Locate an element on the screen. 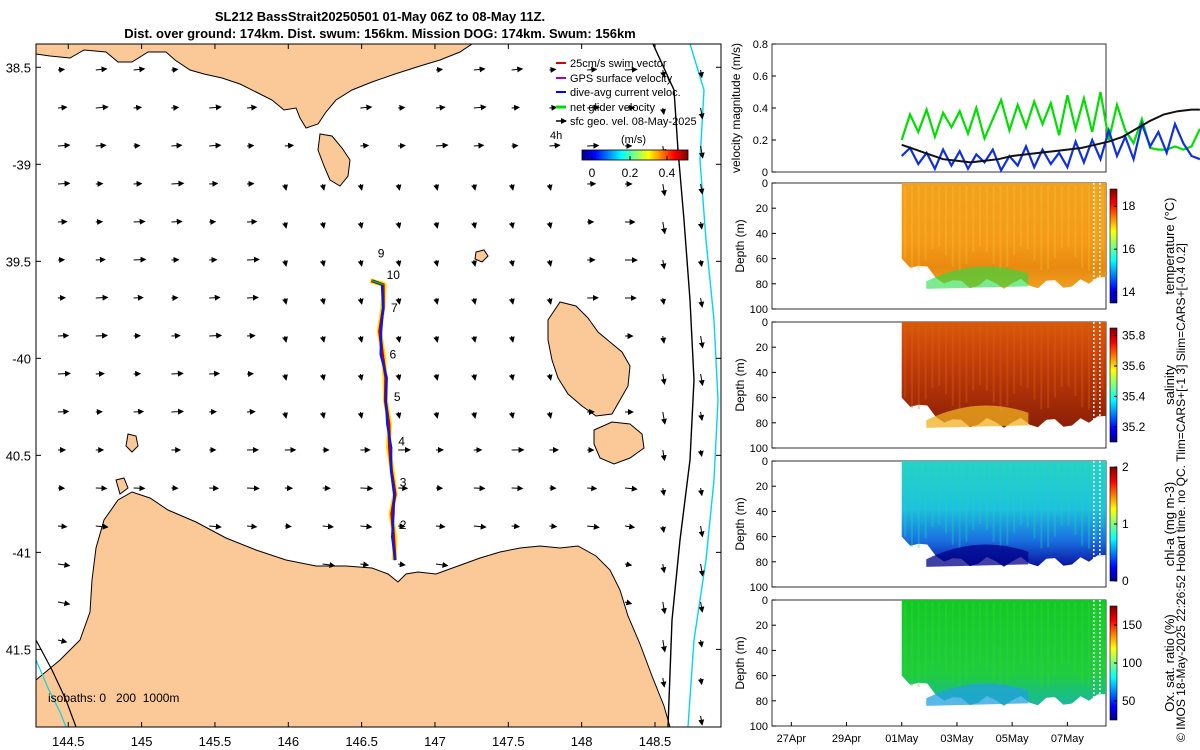 This screenshot has height=750, width=1200. track-day-label: 7 is located at coordinates (394, 308).